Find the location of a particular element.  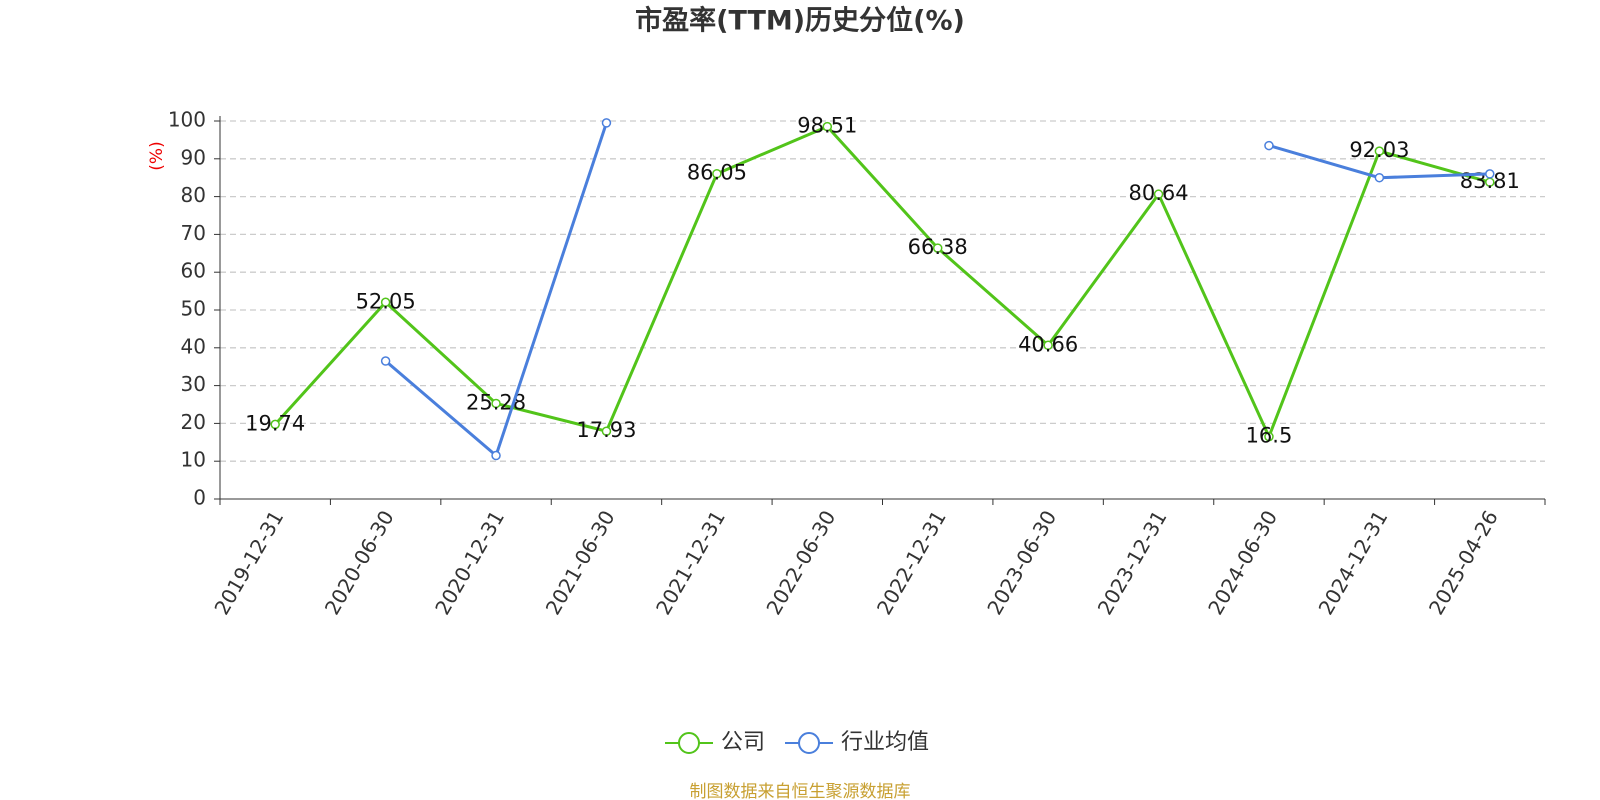

x-tick-label: 2022-12-31 is located at coordinates (911, 562).